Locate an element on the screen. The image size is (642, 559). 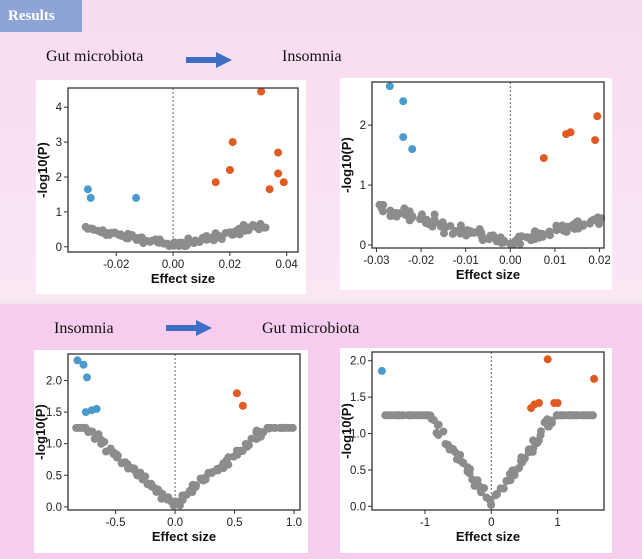
x-tick-label: 0.01 is located at coordinates (555, 261).